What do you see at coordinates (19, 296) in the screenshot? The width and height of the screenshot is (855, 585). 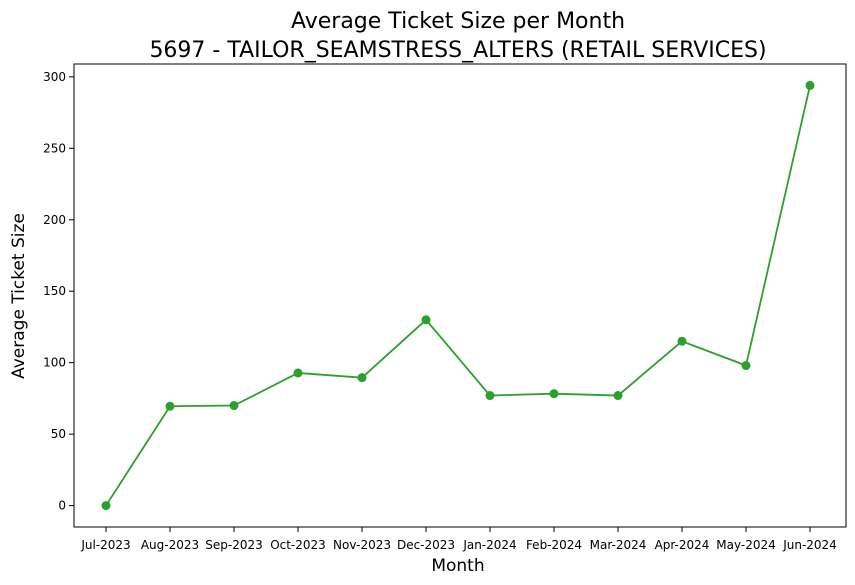 I see `y-axis-label: Average Ticket Size` at bounding box center [19, 296].